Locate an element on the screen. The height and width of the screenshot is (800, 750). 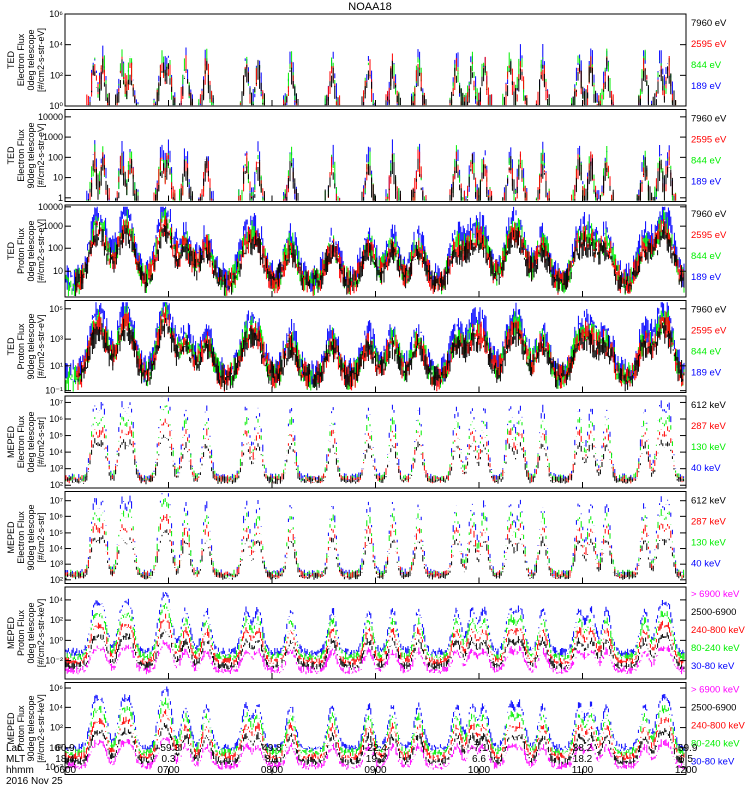
panel-6-legend-blue: 40 keV is located at coordinates (706, 564).